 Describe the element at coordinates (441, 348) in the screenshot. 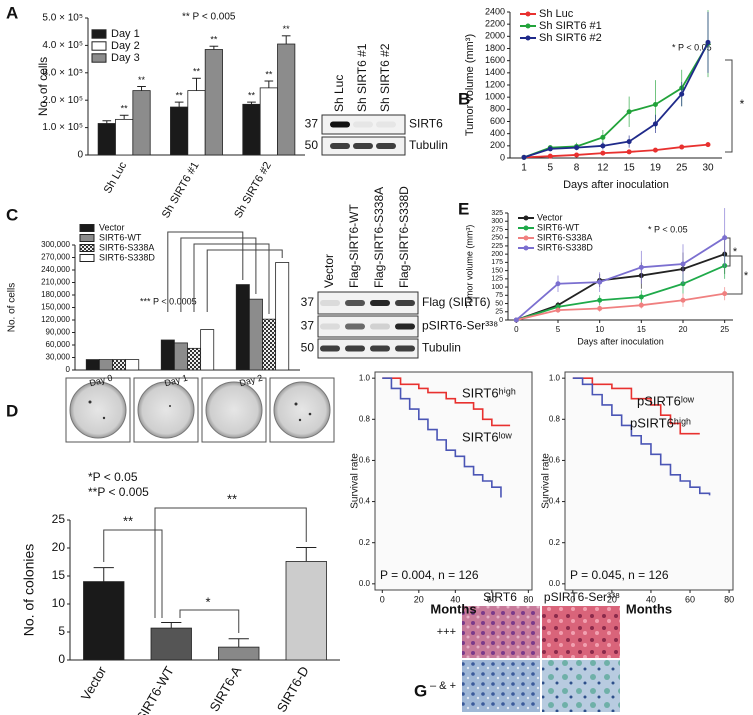

I see `blot-label: Tubulin` at that location.